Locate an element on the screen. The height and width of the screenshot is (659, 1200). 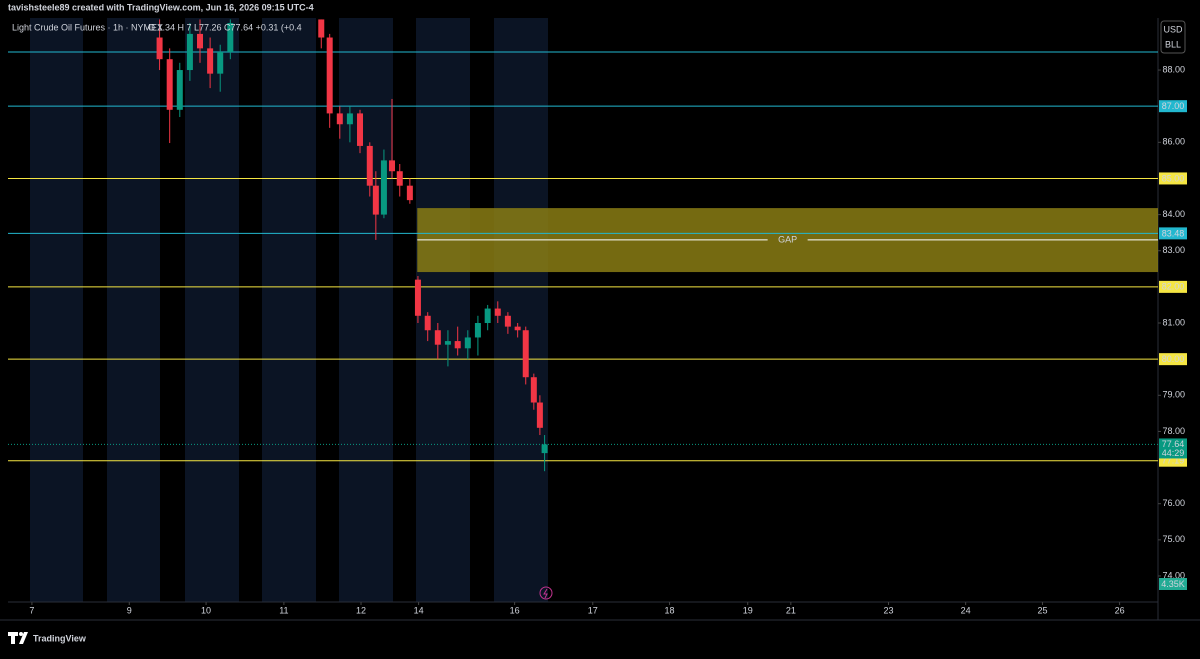
level-label: 82.00 is located at coordinates (1173, 287).